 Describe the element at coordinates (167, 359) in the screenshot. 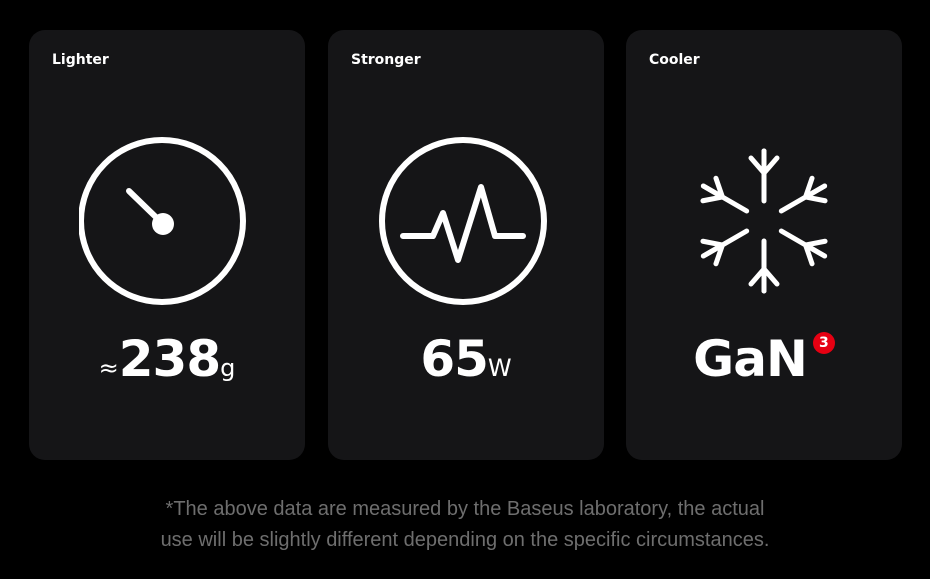

I see `weight-value: ≈238g` at that location.